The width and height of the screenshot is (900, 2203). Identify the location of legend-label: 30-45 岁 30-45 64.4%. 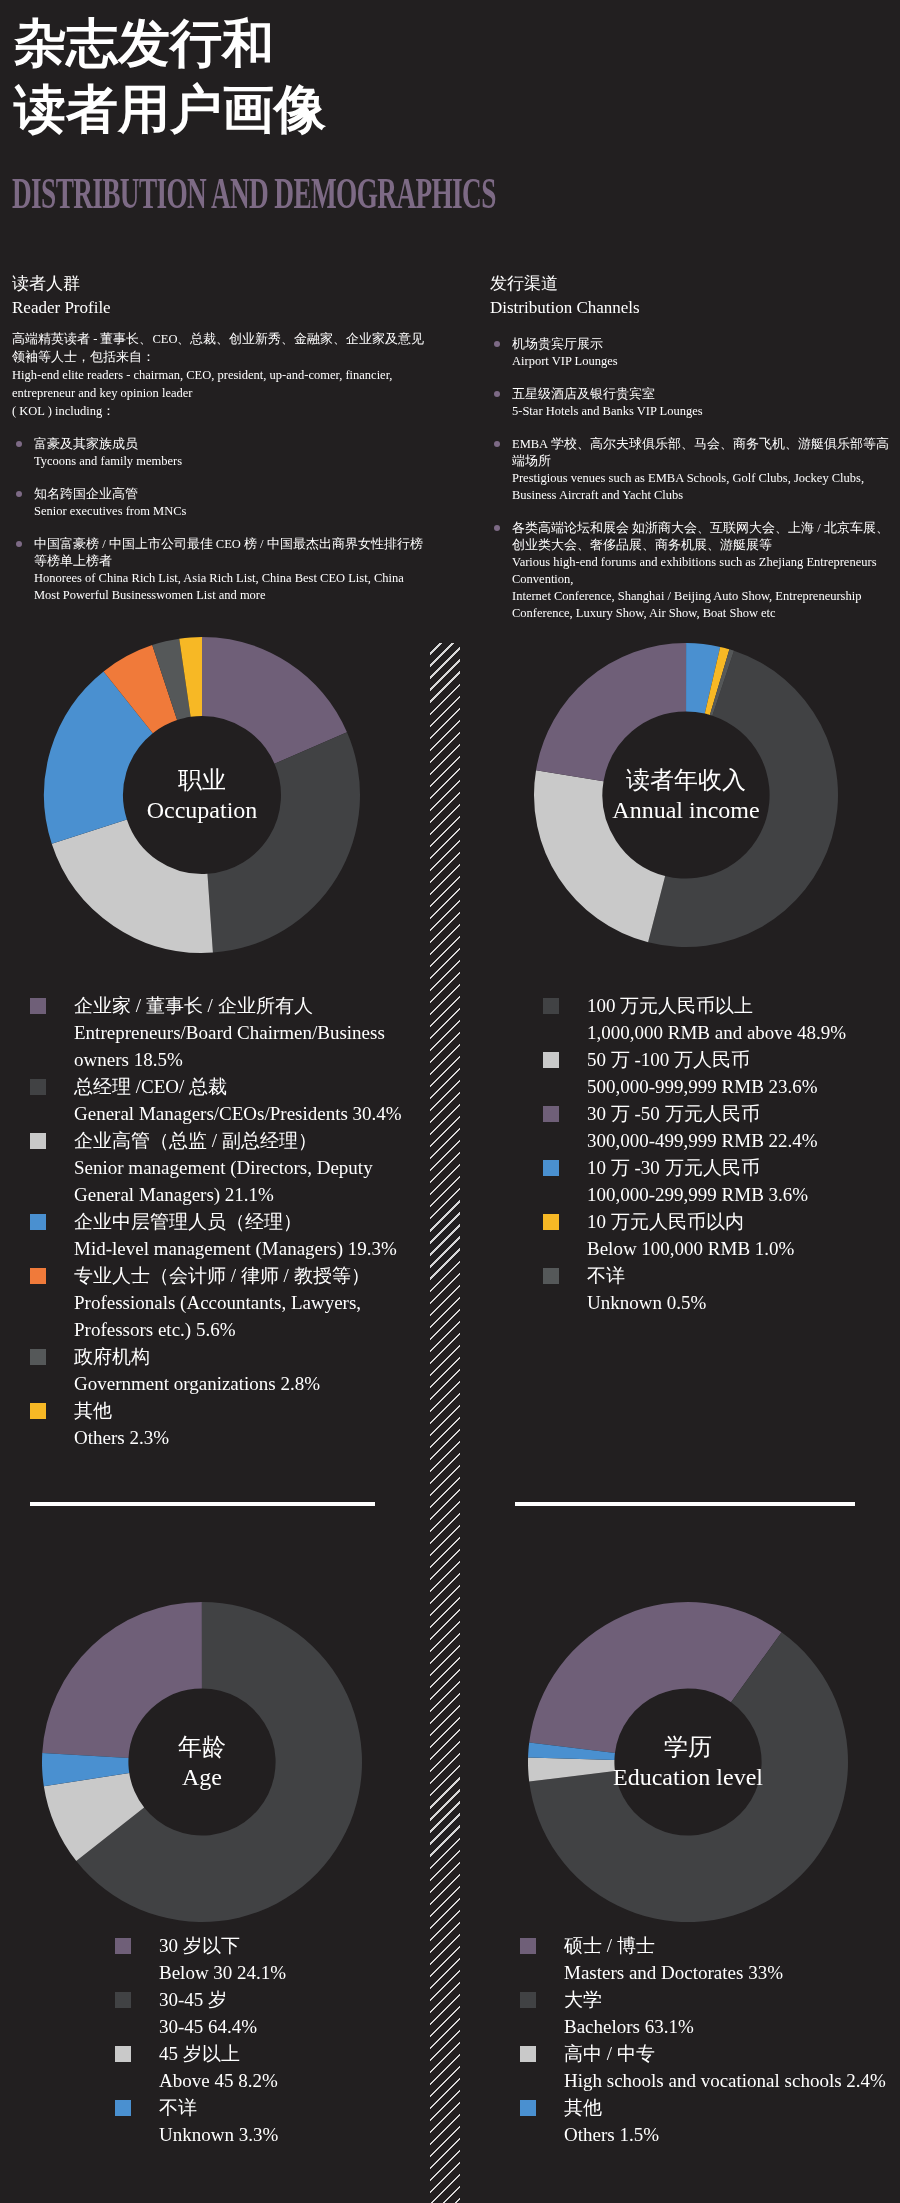
(209, 2013).